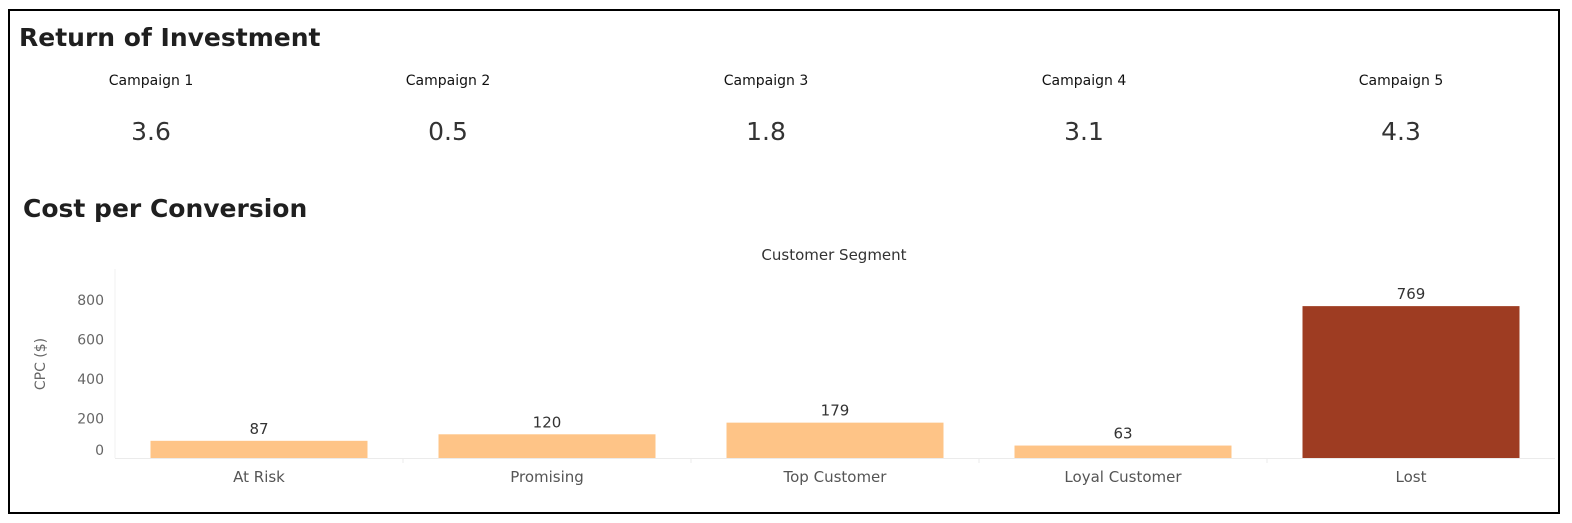  What do you see at coordinates (833, 255) in the screenshot?
I see `column-header: Customer Segment` at bounding box center [833, 255].